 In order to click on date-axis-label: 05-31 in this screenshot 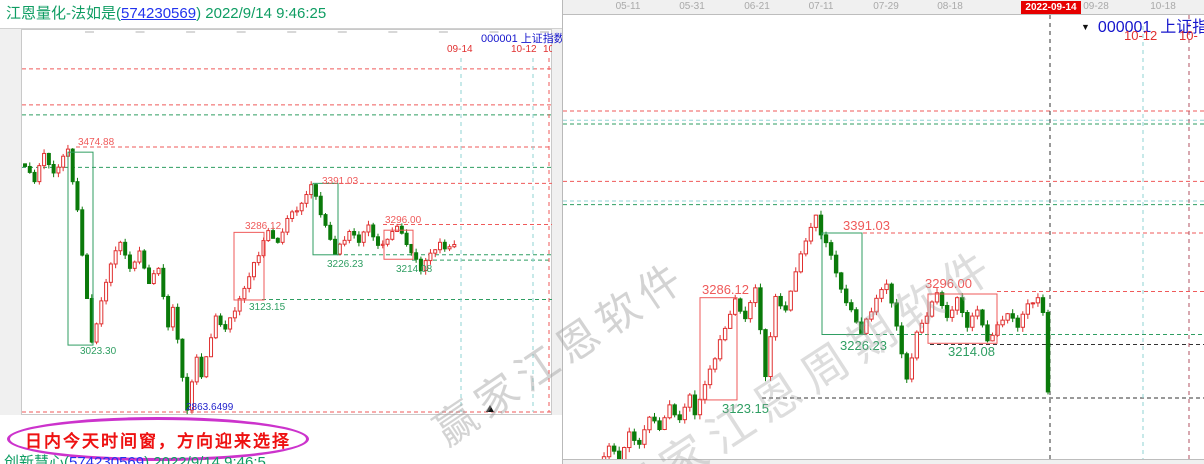, I will do `click(692, 6)`.